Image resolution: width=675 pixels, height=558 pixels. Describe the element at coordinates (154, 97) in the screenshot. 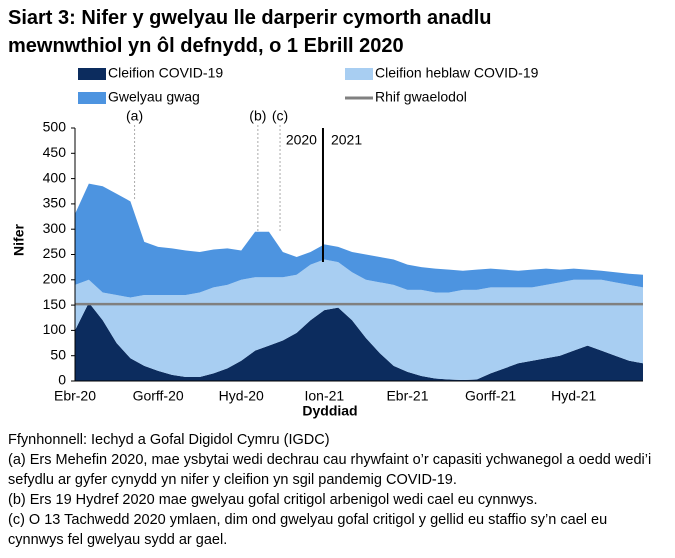

I see `legend-label: Gwelyau gwag` at that location.